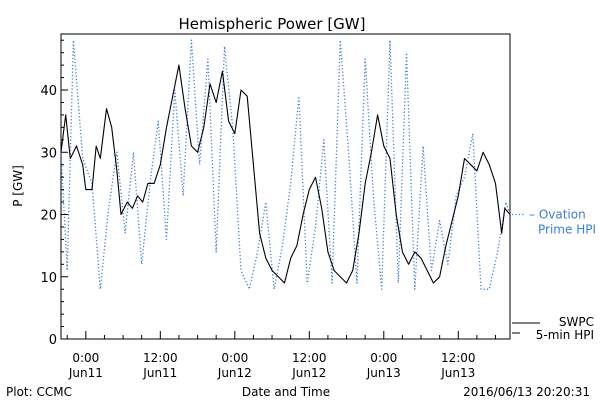 The width and height of the screenshot is (600, 400). I want to click on y-tick-label: 0, so click(53, 340).